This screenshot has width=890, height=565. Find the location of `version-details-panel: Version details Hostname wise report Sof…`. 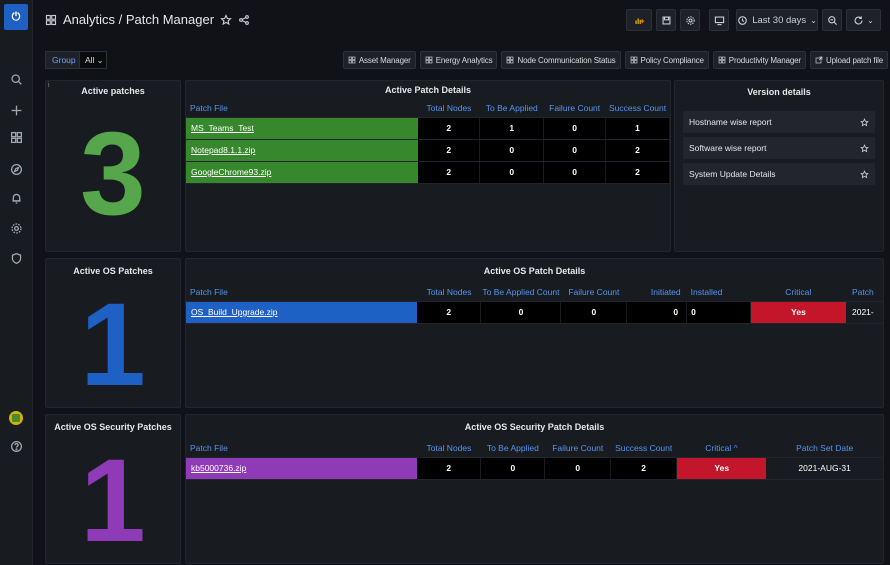

version-details-panel: Version details Hostname wise report Sof… is located at coordinates (779, 166).